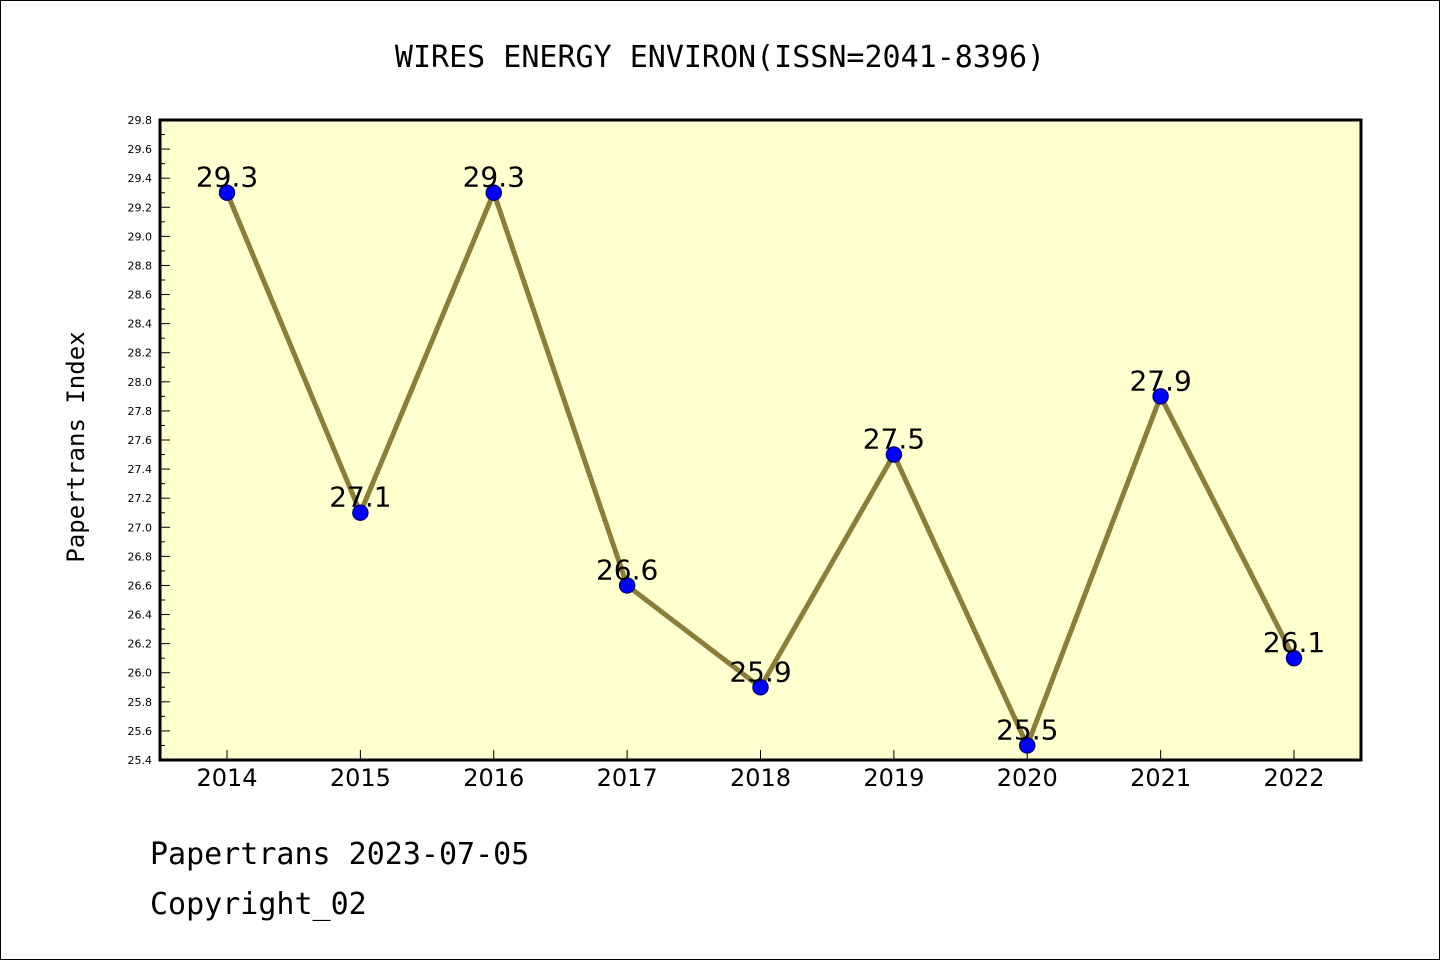 The height and width of the screenshot is (960, 1440). I want to click on y-tick-label: 29.4, so click(140, 178).